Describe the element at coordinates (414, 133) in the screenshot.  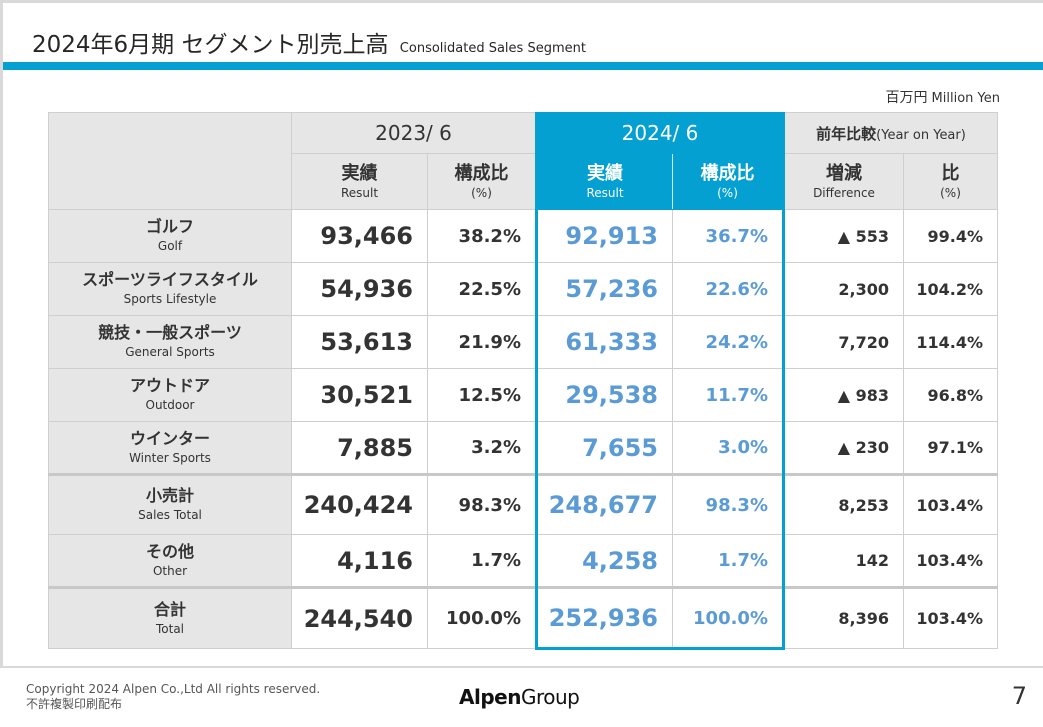
I see `header-period-prev: 2023/ 6` at that location.